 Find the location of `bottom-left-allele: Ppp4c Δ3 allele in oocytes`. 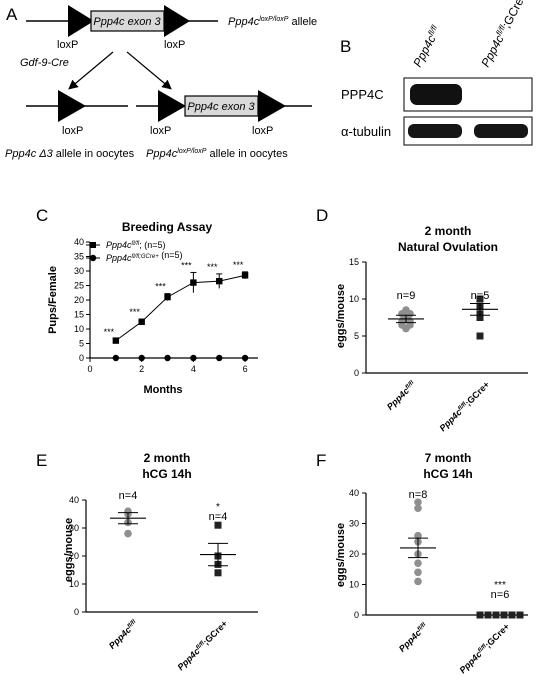

bottom-left-allele: Ppp4c Δ3 allele in oocytes is located at coordinates (70, 154).